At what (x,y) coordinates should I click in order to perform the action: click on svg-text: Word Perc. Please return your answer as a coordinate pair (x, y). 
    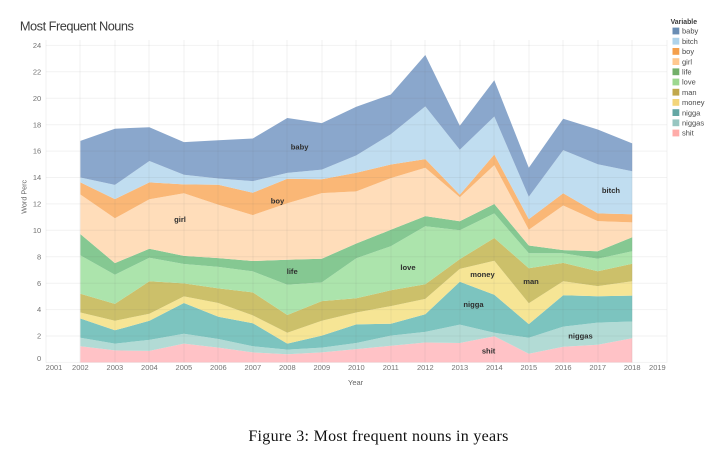
    Looking at the image, I should click on (23, 196).